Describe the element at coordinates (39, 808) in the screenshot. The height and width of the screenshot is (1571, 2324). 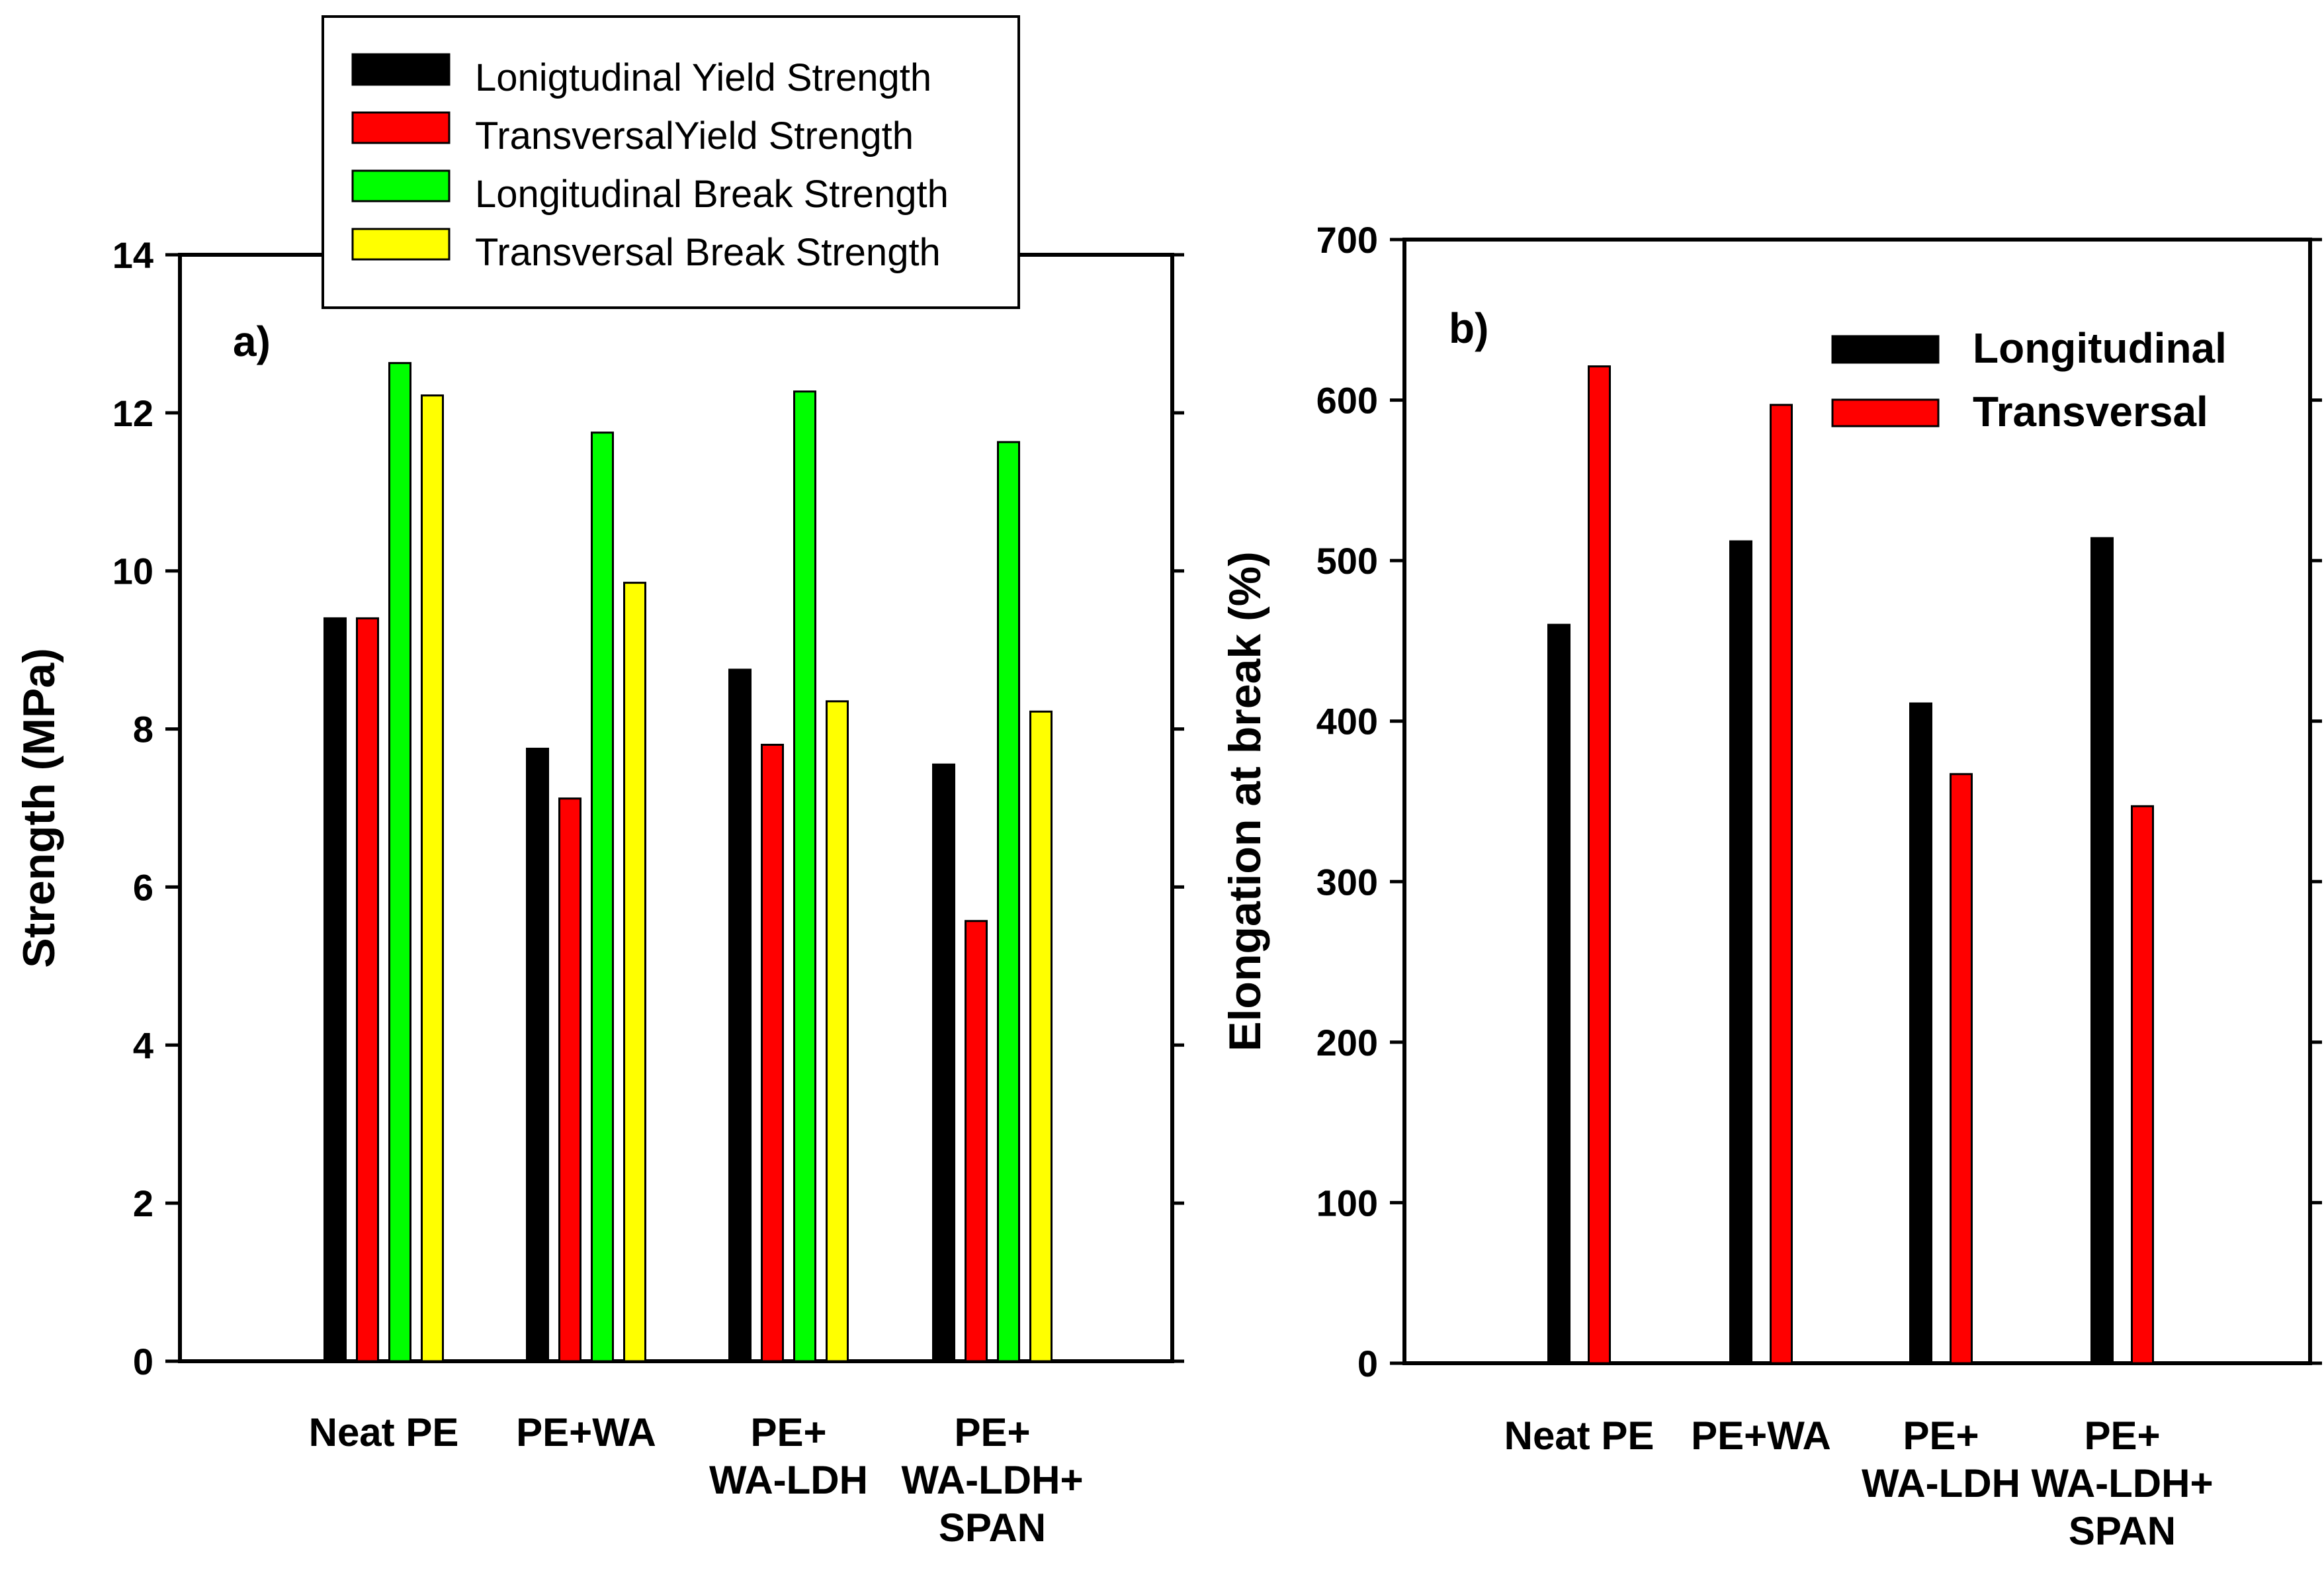
I see `panel-a-y-axis-label: Strength (MPa)` at that location.